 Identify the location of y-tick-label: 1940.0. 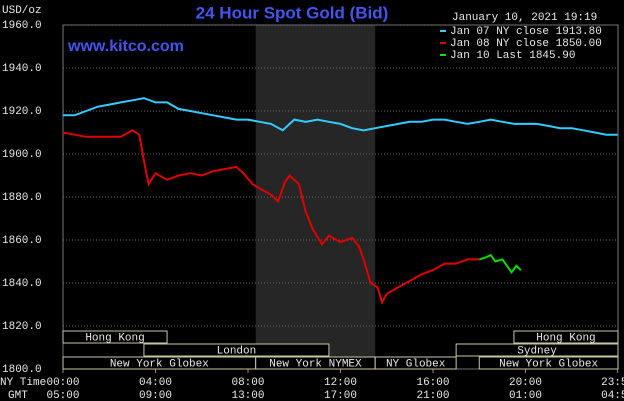
(22, 69).